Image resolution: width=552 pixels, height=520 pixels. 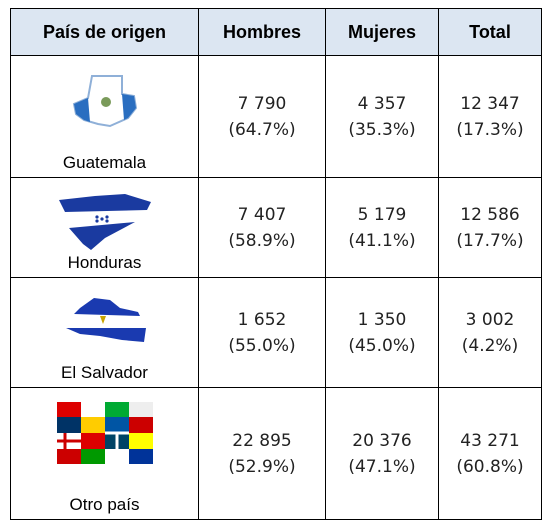 What do you see at coordinates (104, 162) in the screenshot?
I see `country-name: Guatemala` at bounding box center [104, 162].